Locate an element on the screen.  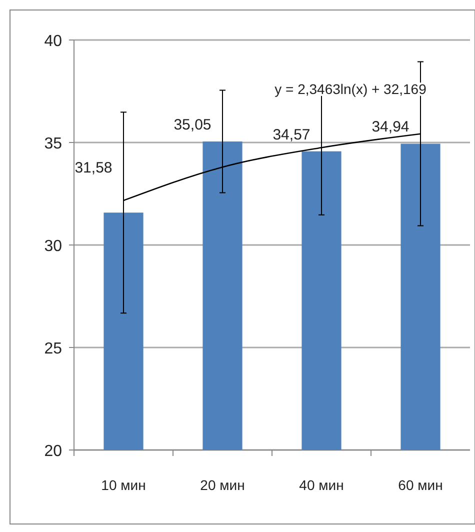
data-label: 35,05 is located at coordinates (193, 125).